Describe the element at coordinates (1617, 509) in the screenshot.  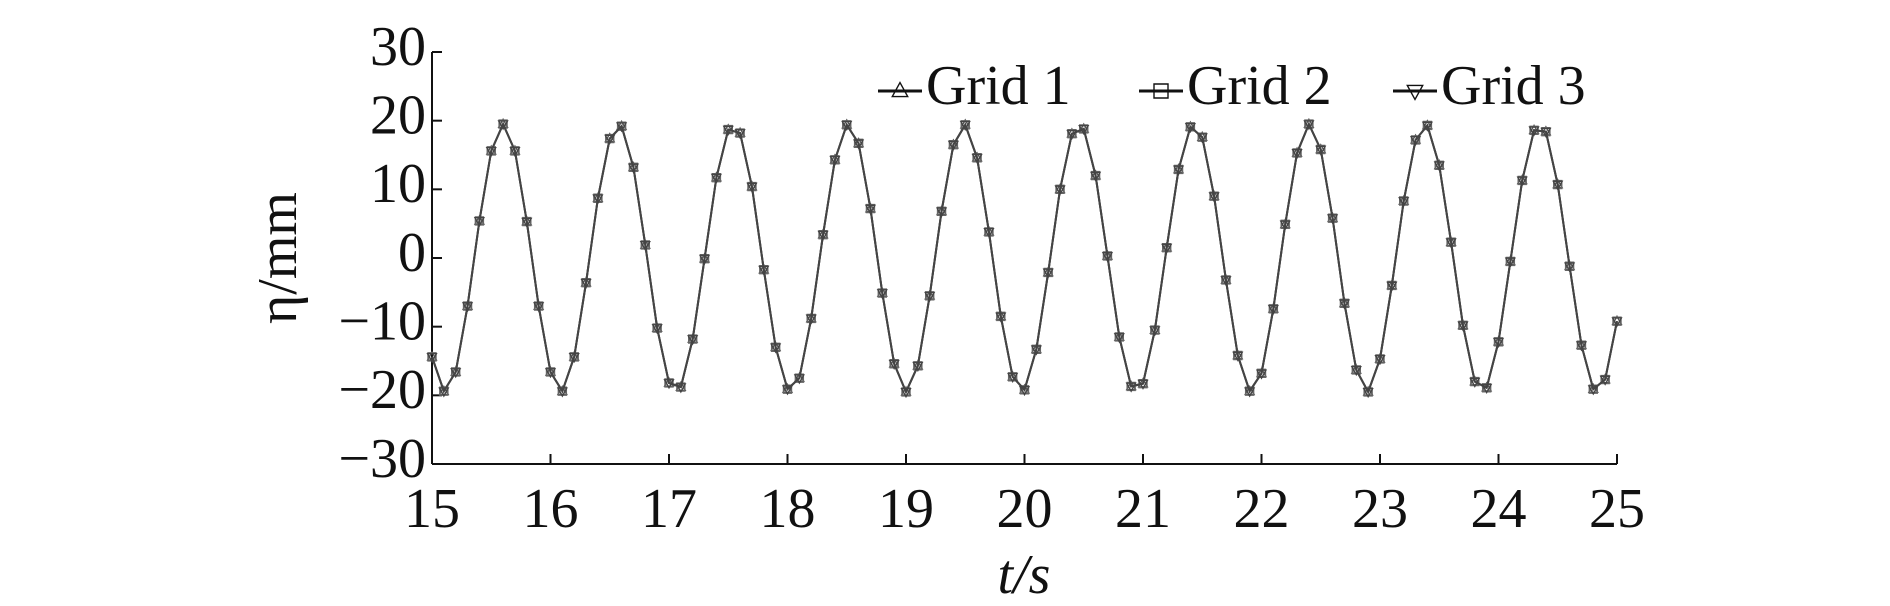
I see `x-tick-label: 25` at that location.